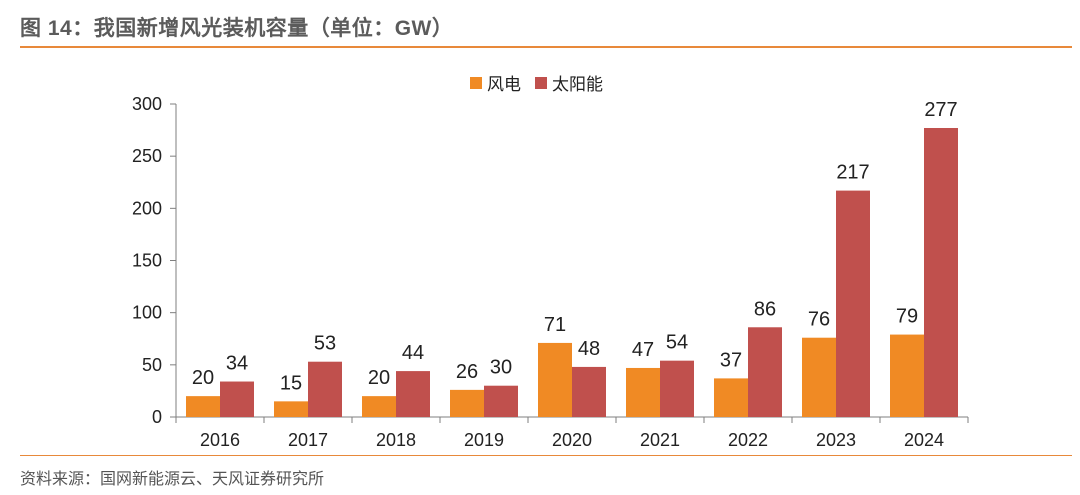 The image size is (1080, 495). What do you see at coordinates (484, 440) in the screenshot?
I see `x-tick-label: 2019` at bounding box center [484, 440].